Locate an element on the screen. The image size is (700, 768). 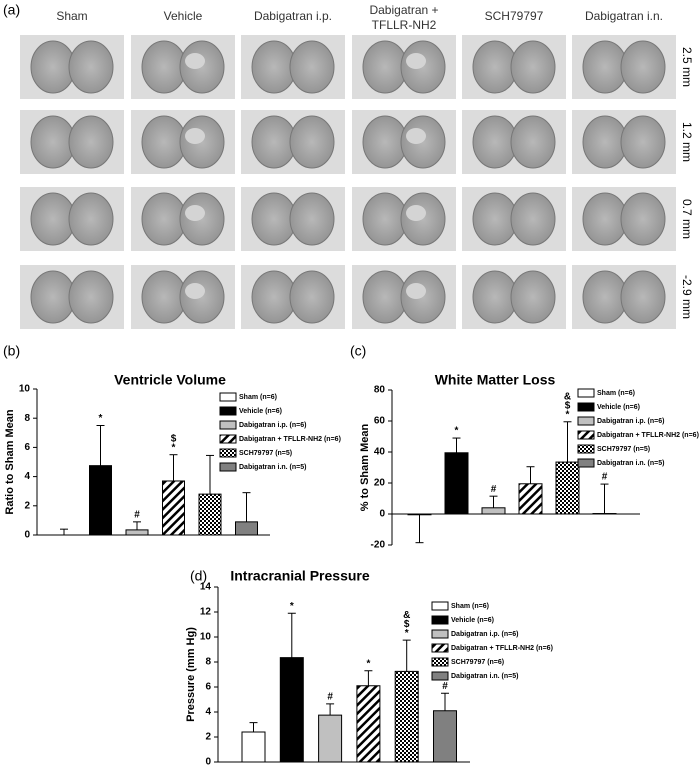
chart-title: Ventricle Volume is located at coordinates (170, 380).